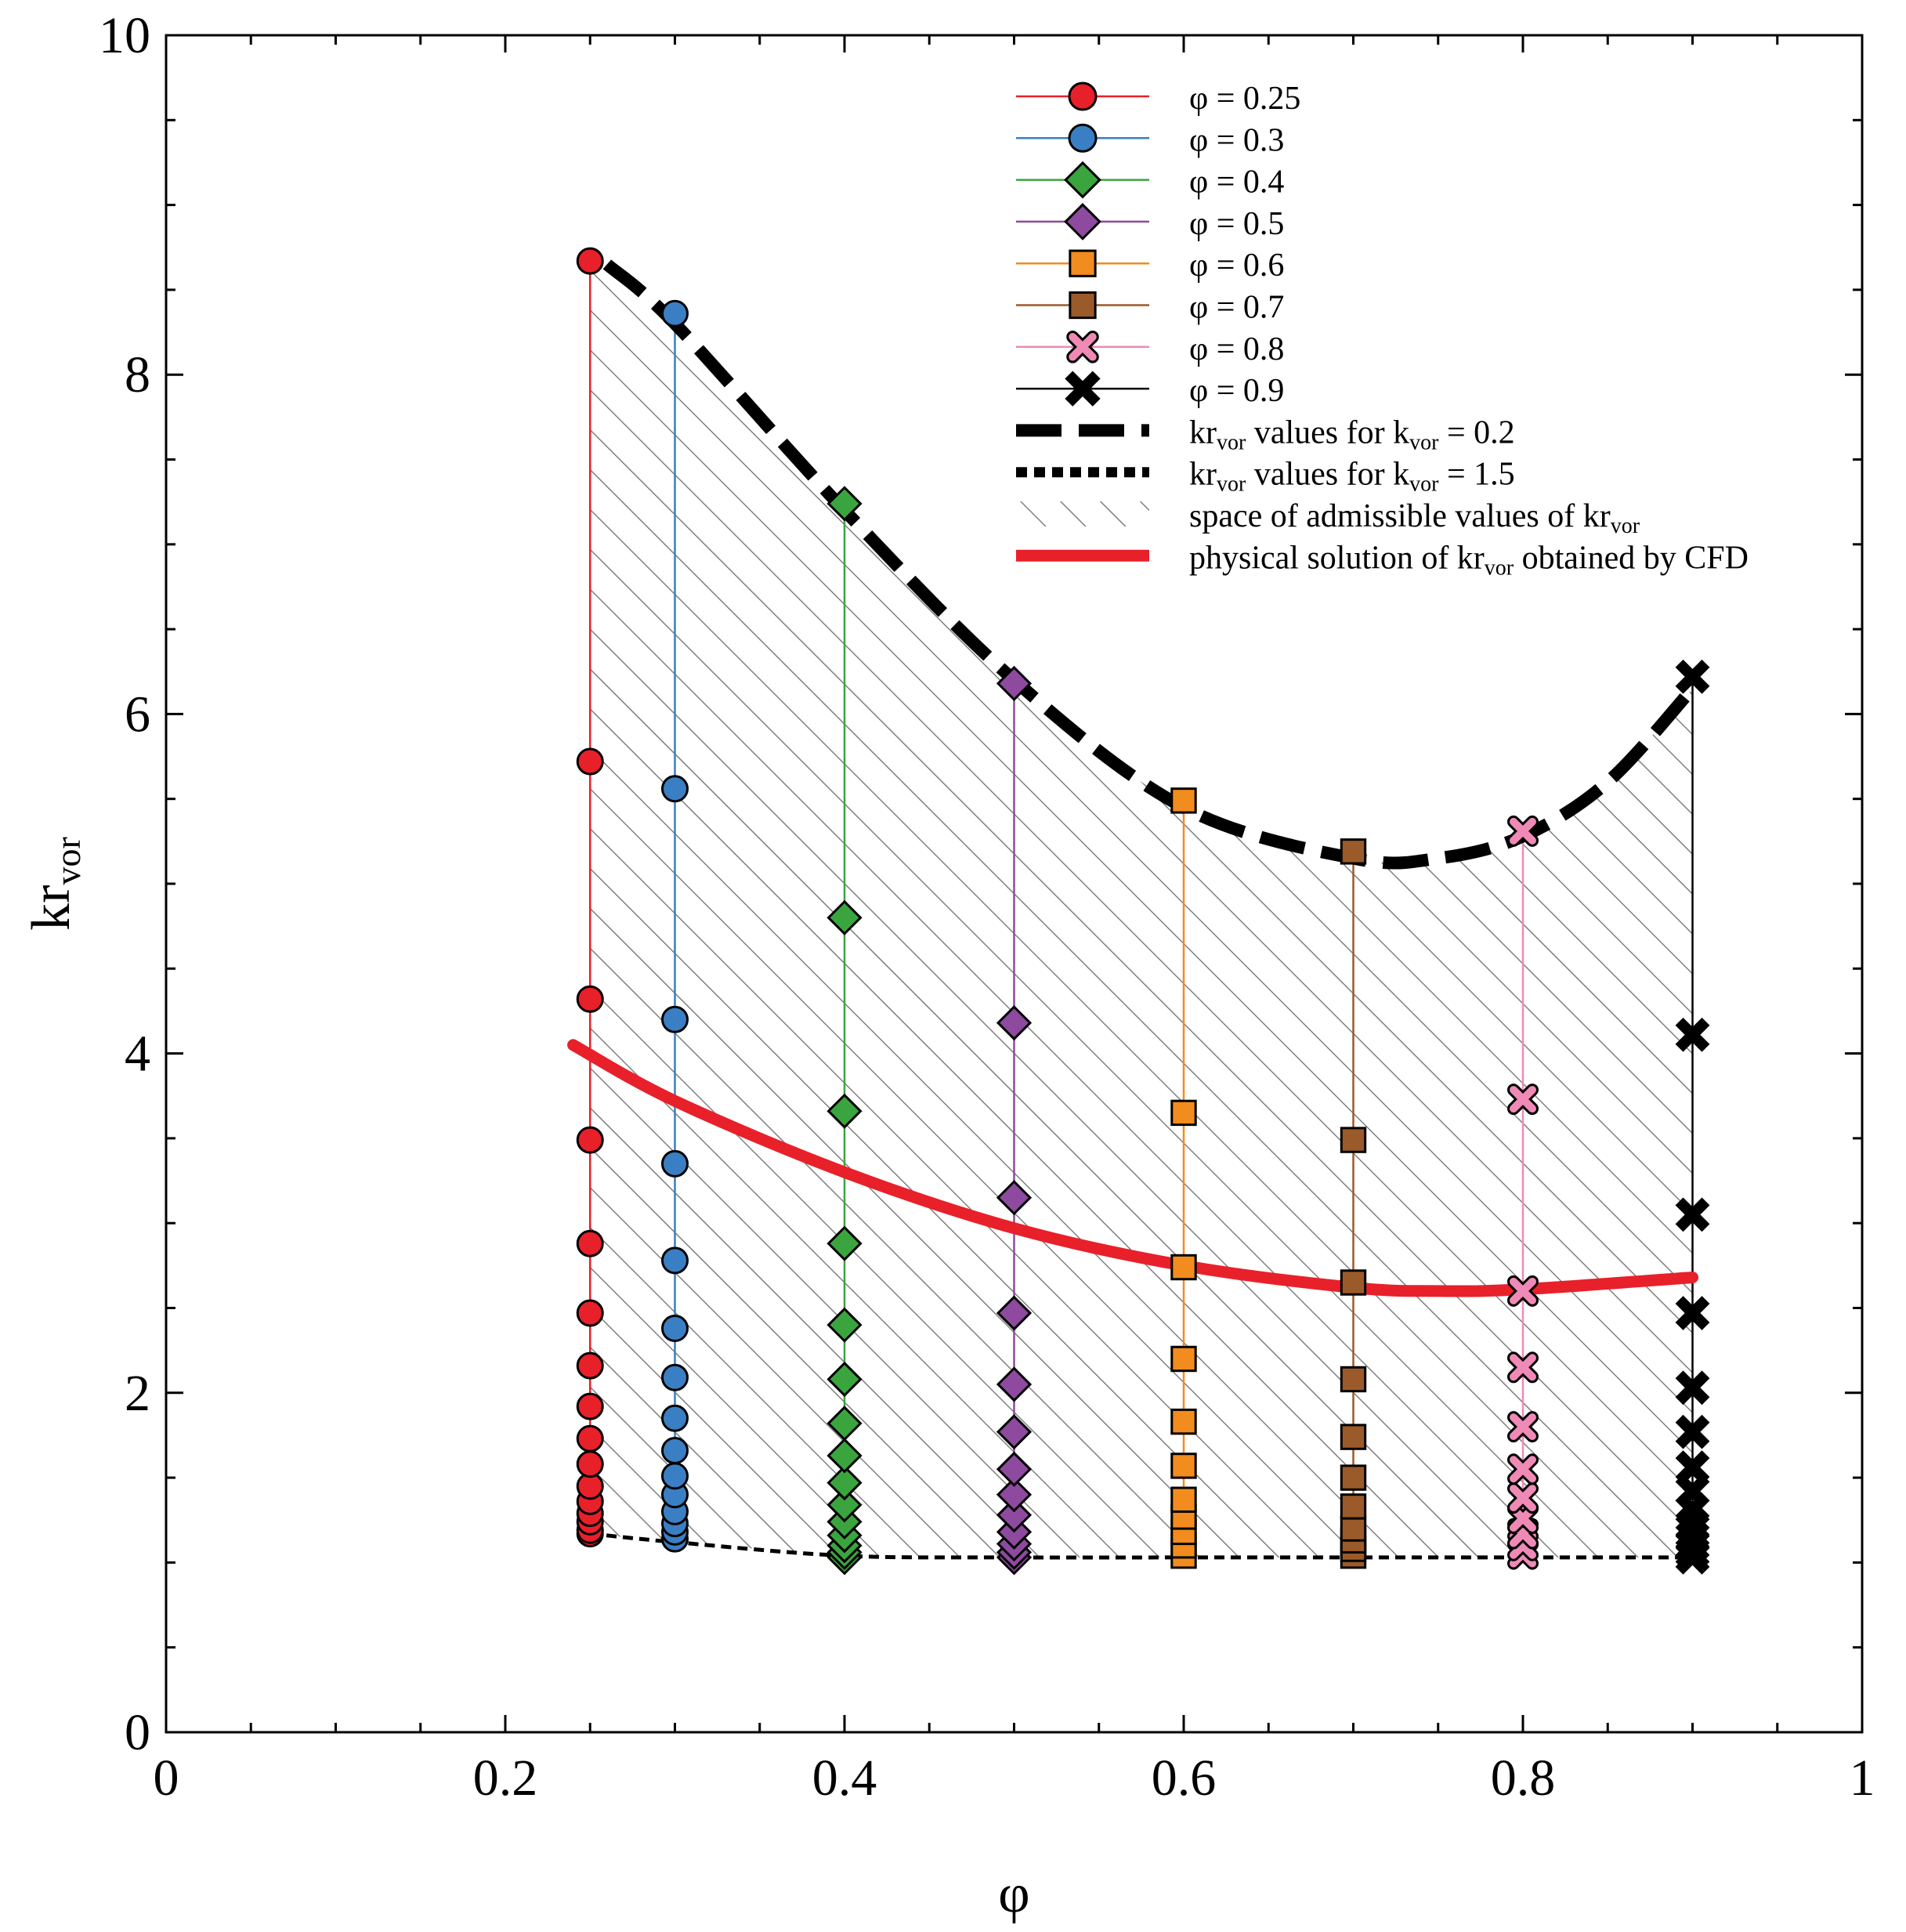  Describe the element at coordinates (137, 1733) in the screenshot. I see `y-tick-label: 0` at that location.